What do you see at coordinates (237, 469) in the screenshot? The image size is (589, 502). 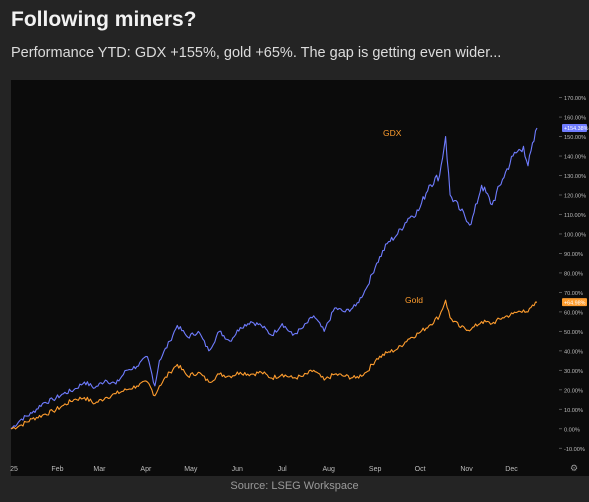 I see `x-tick-label: Jun` at bounding box center [237, 469].